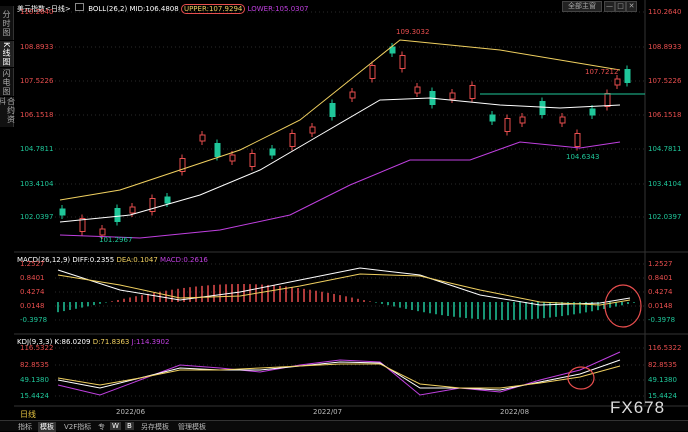  Describe the element at coordinates (79, 7) in the screenshot. I see `settings-icon` at that location.